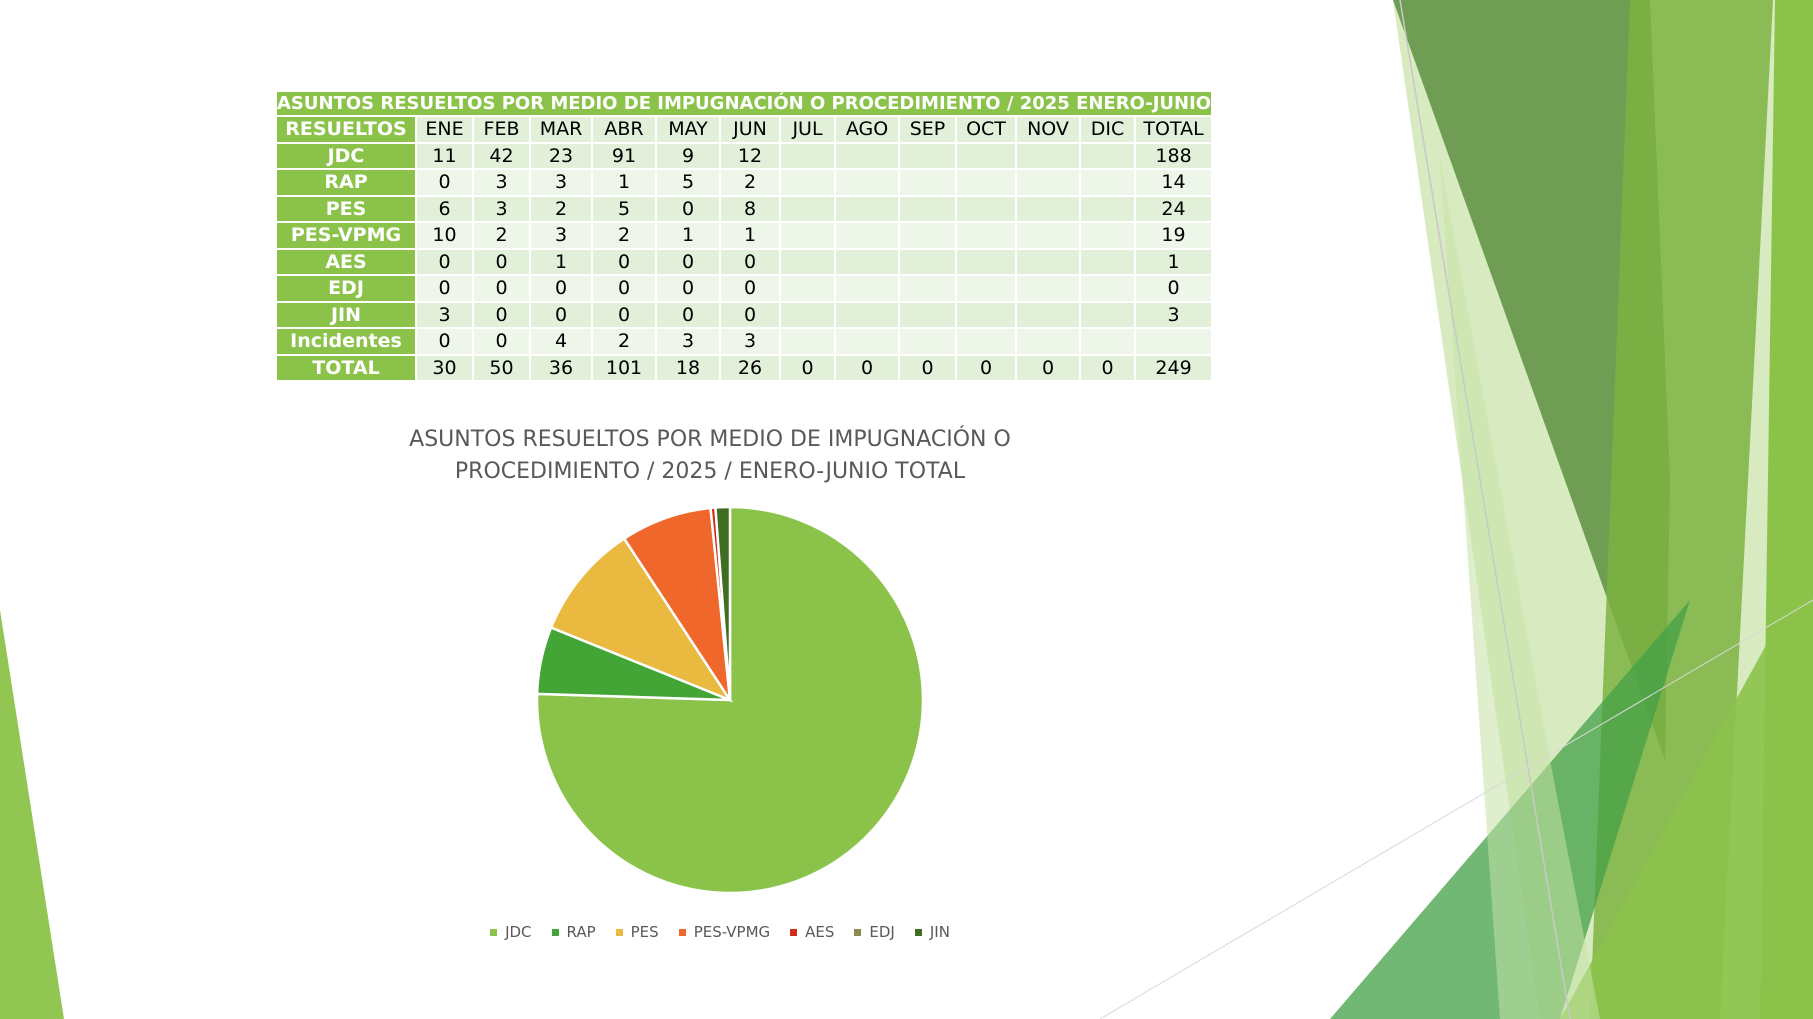 The image size is (1813, 1019). I want to click on table-row: JDC 11 42 23 91 9 12 188, so click(744, 155).